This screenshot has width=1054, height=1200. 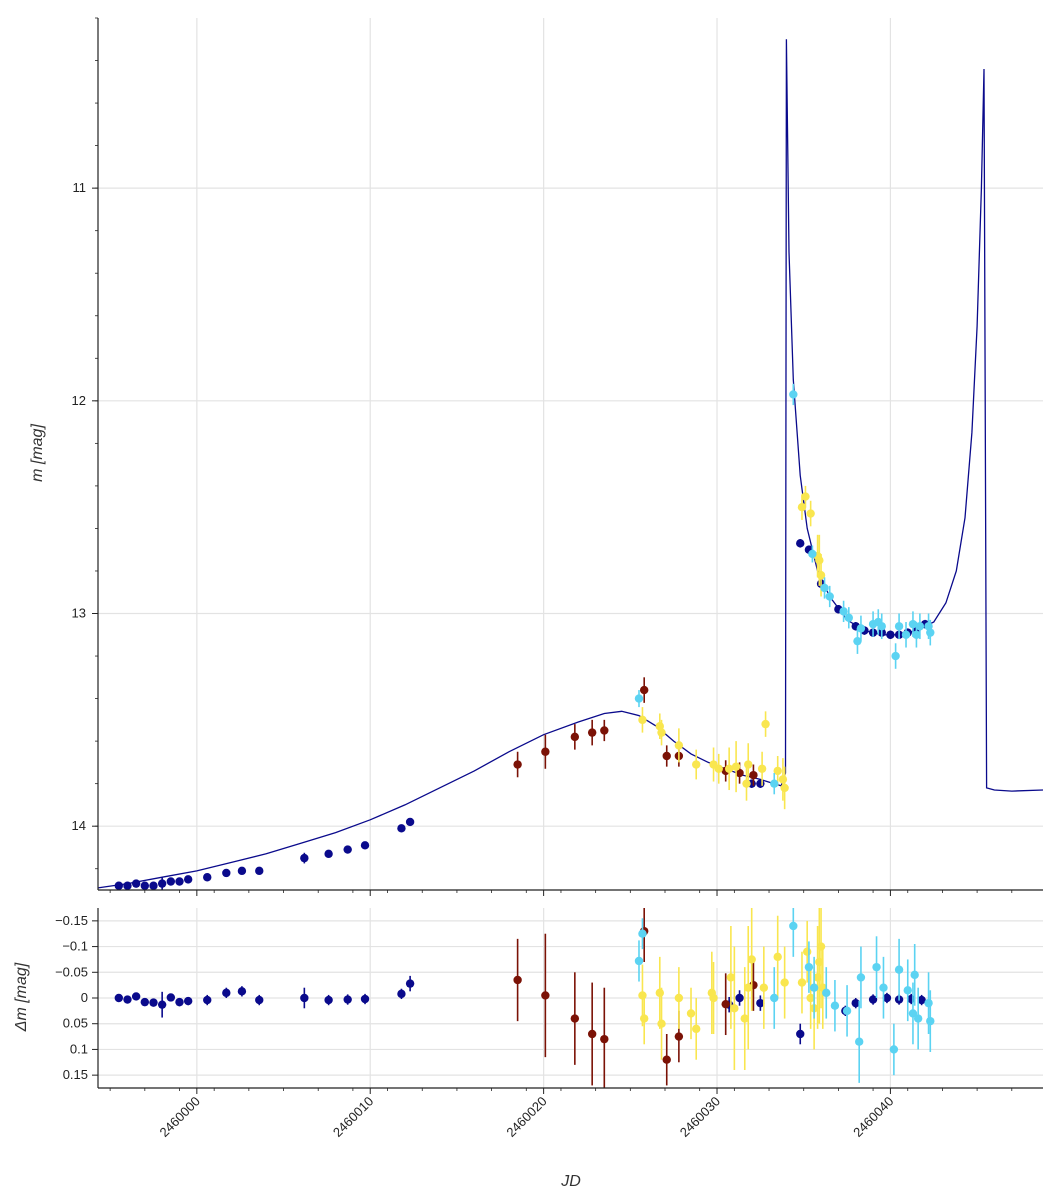 What do you see at coordinates (526, 1117) in the screenshot?
I see `x-tick-label: 2460020` at bounding box center [526, 1117].